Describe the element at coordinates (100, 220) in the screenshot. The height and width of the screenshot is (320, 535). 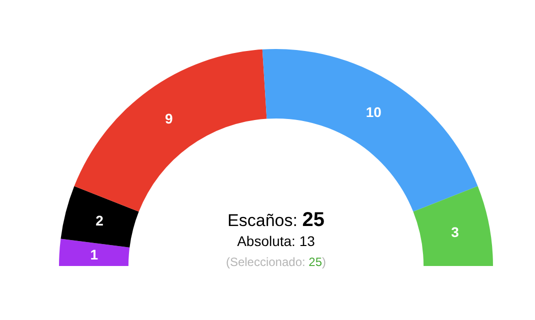
I see `data-label: 2` at that location.